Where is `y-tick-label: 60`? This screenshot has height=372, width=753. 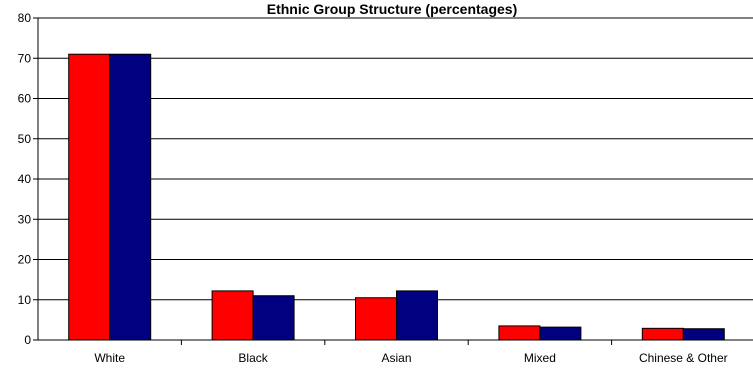
y-tick-label: 60 is located at coordinates (25, 99).